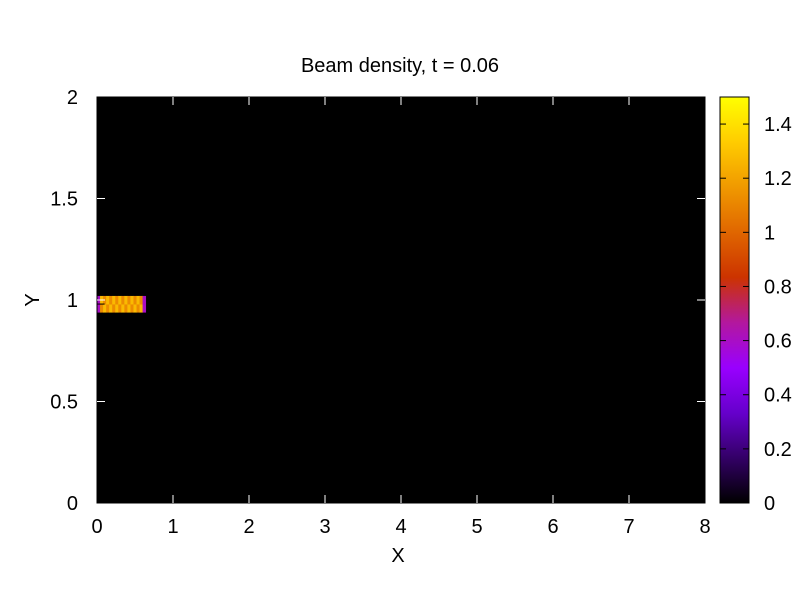 The height and width of the screenshot is (600, 800). I want to click on y-tick-label: 2, so click(72, 98).